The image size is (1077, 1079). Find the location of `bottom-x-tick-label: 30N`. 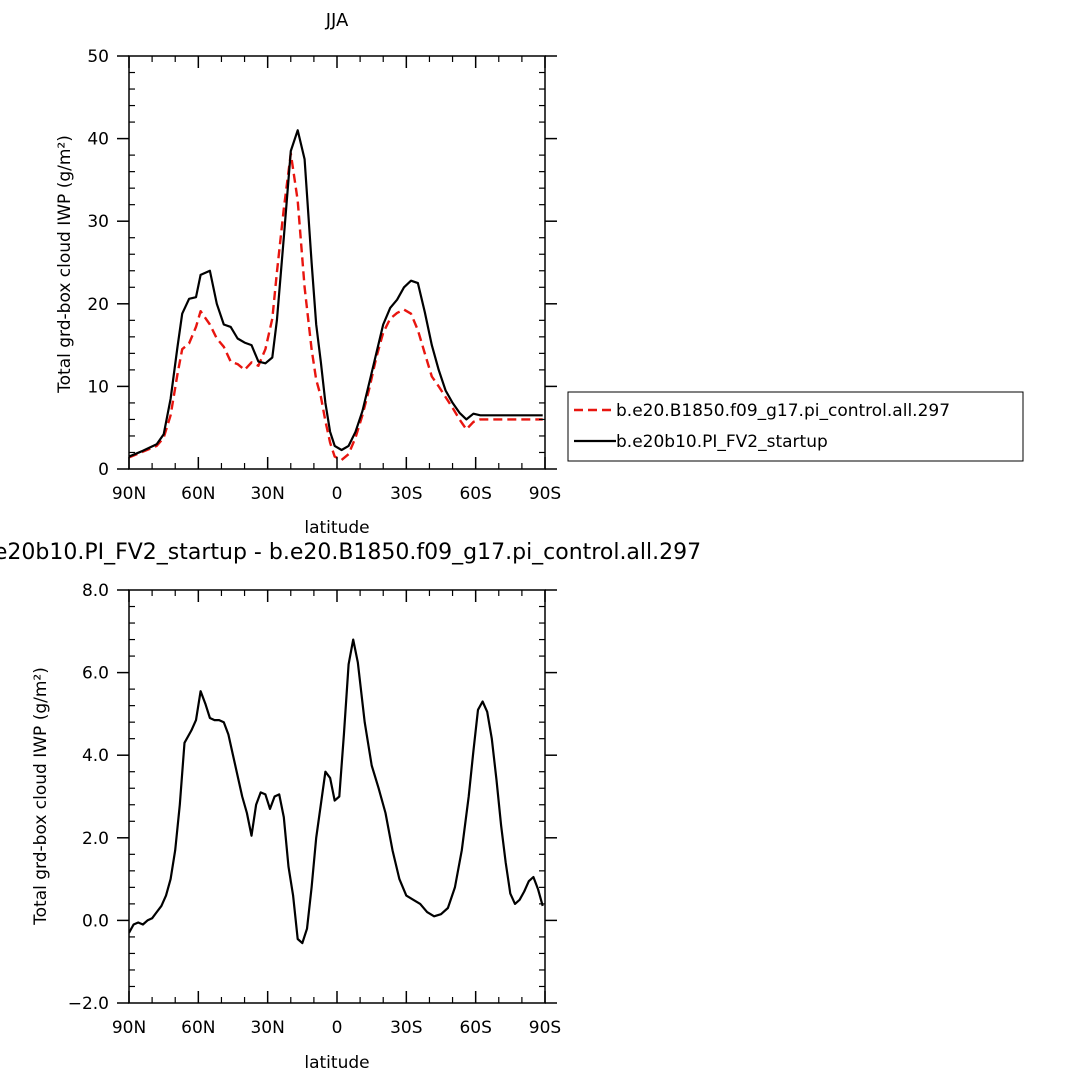

bottom-x-tick-label: 30N is located at coordinates (267, 1028).